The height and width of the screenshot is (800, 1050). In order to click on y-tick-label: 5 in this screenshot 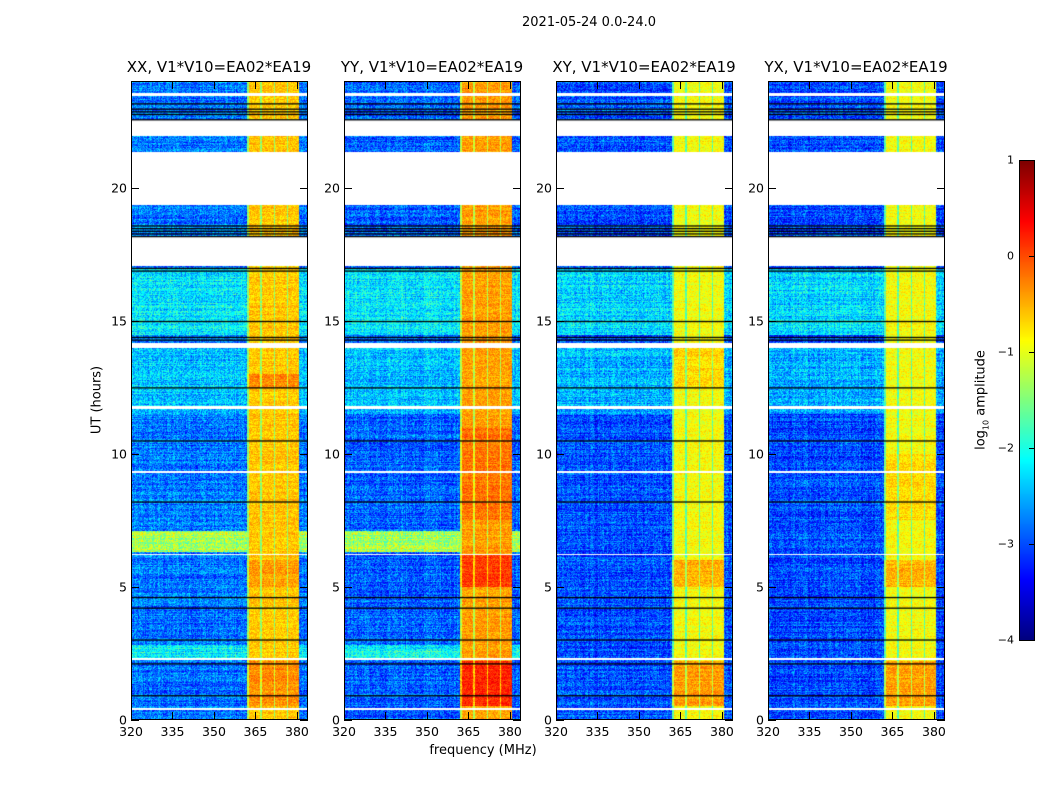, I will do `click(760, 587)`.